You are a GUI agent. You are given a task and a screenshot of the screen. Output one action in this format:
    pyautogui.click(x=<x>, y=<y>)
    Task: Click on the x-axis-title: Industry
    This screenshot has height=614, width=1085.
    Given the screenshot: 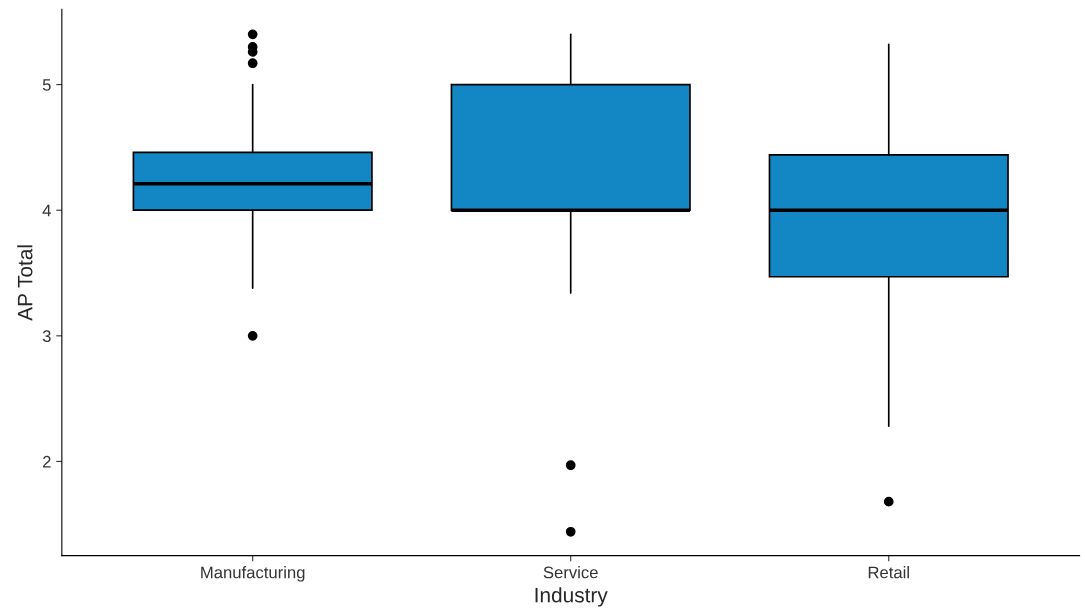 What is the action you would take?
    pyautogui.click(x=571, y=597)
    